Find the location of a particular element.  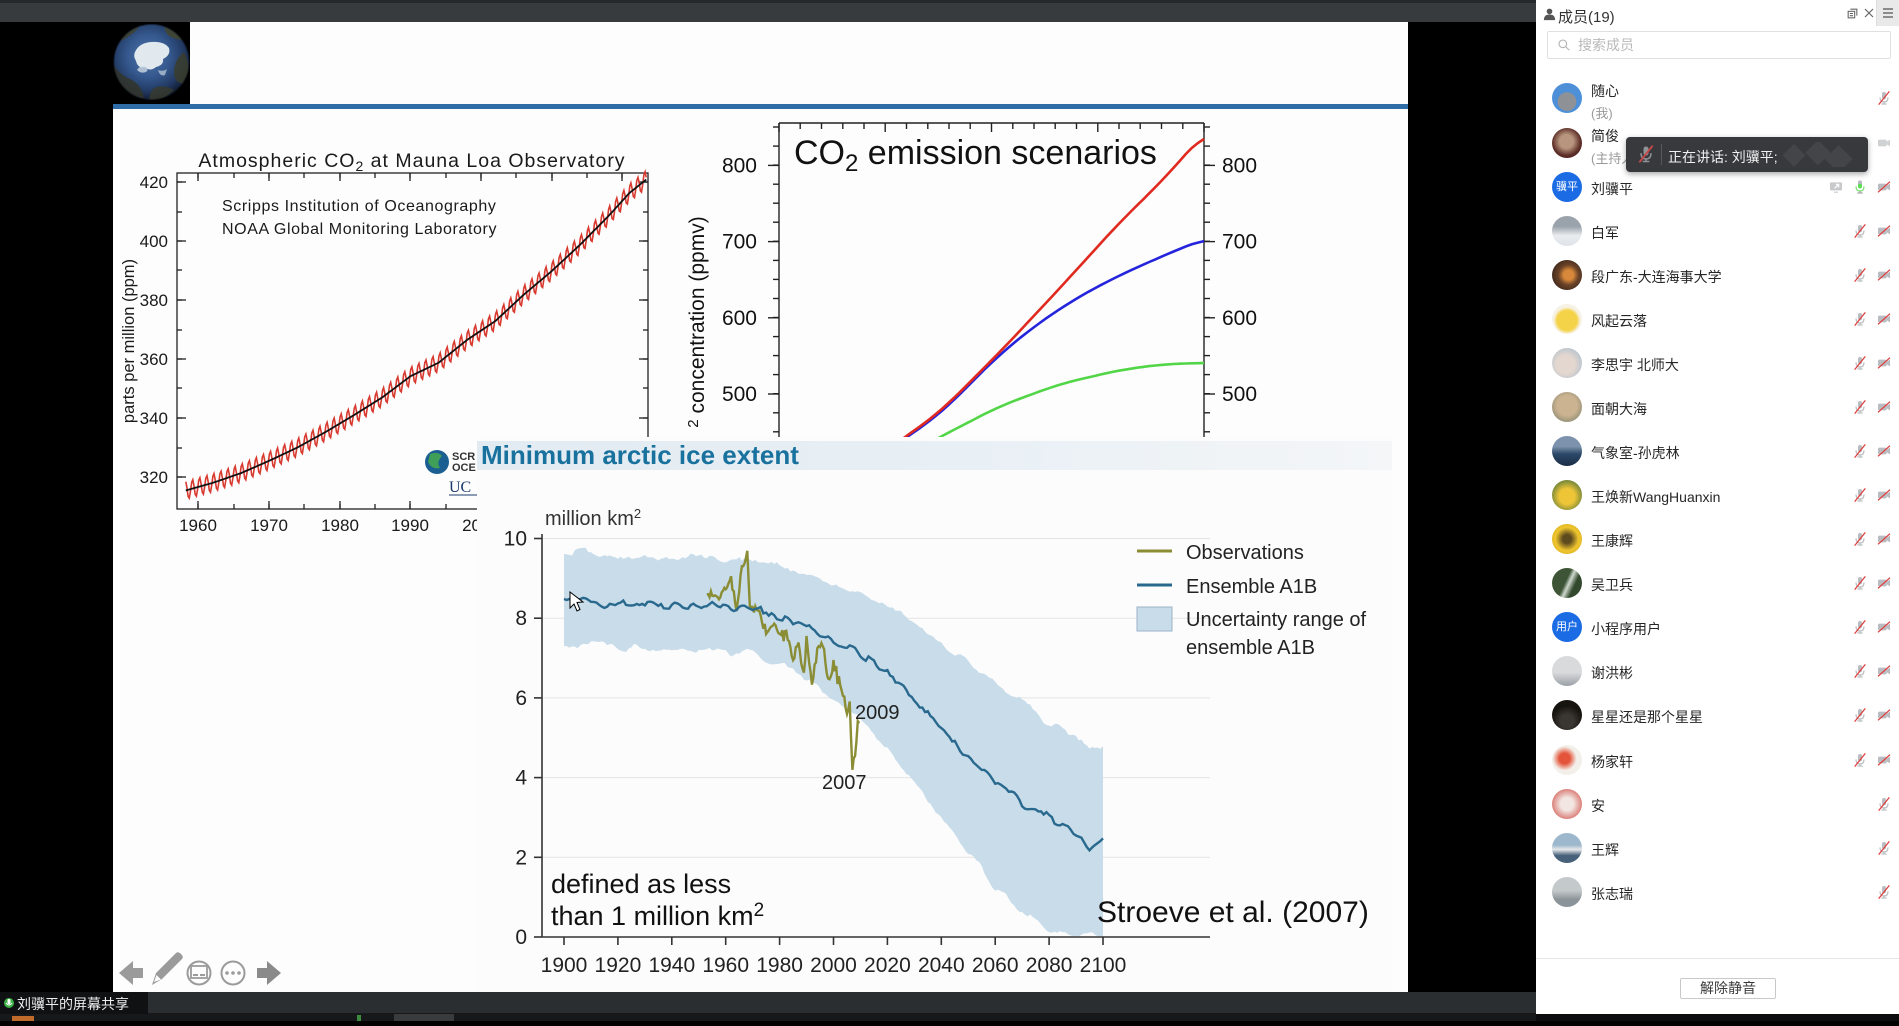

svg-text: 380 is located at coordinates (154, 300).